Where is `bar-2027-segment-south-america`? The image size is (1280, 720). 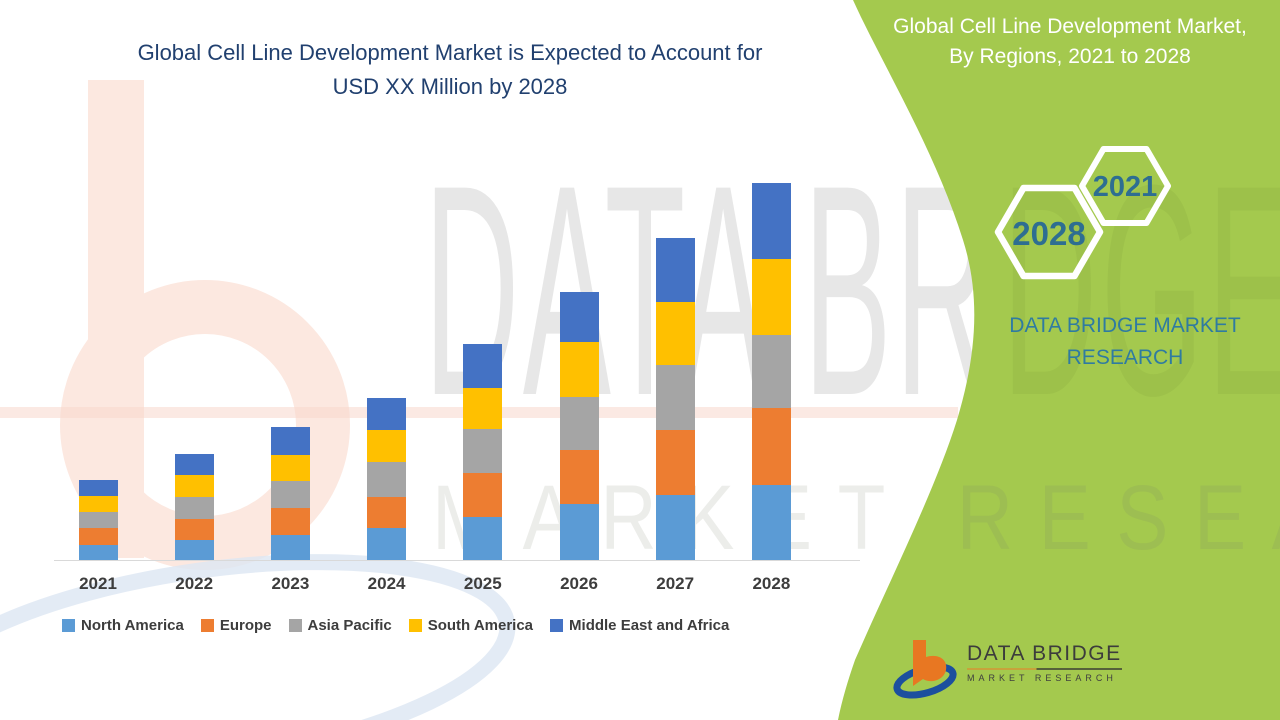 bar-2027-segment-south-america is located at coordinates (675, 333).